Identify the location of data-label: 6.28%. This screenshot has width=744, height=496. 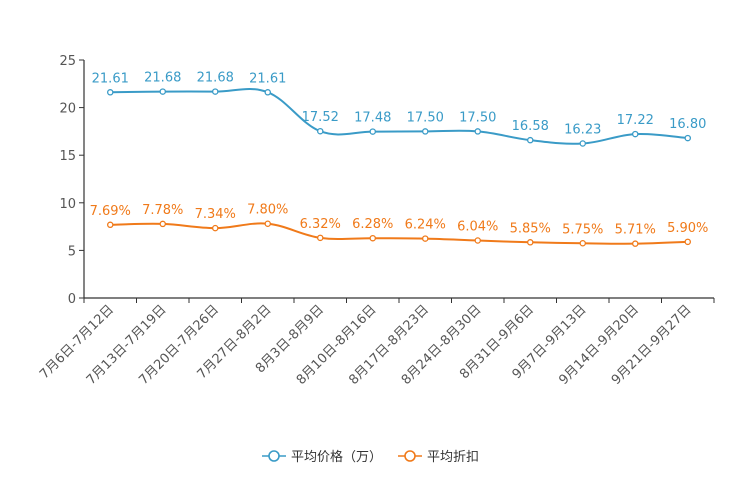
(372, 224).